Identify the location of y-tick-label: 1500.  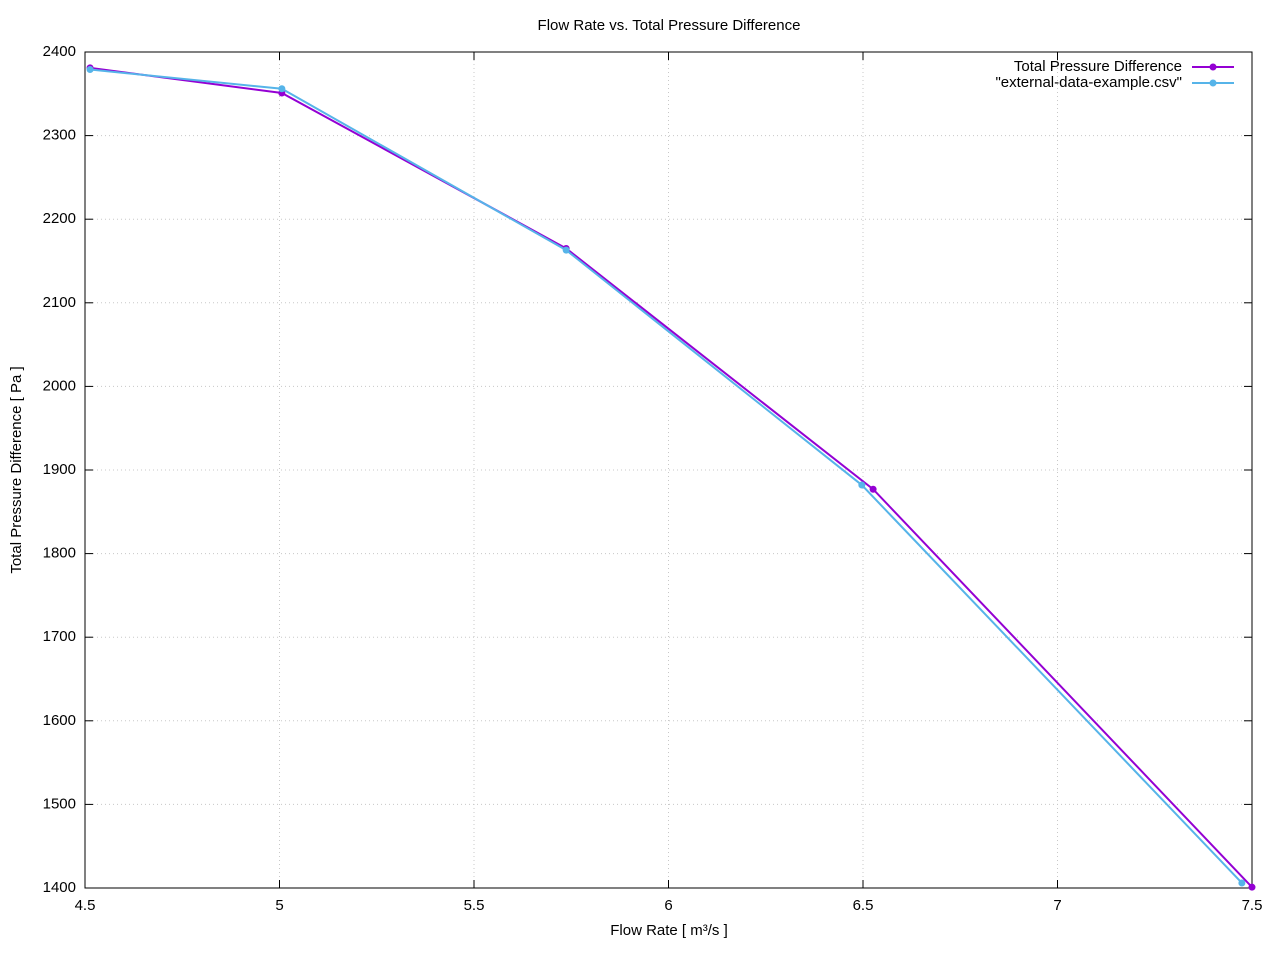
(59, 803).